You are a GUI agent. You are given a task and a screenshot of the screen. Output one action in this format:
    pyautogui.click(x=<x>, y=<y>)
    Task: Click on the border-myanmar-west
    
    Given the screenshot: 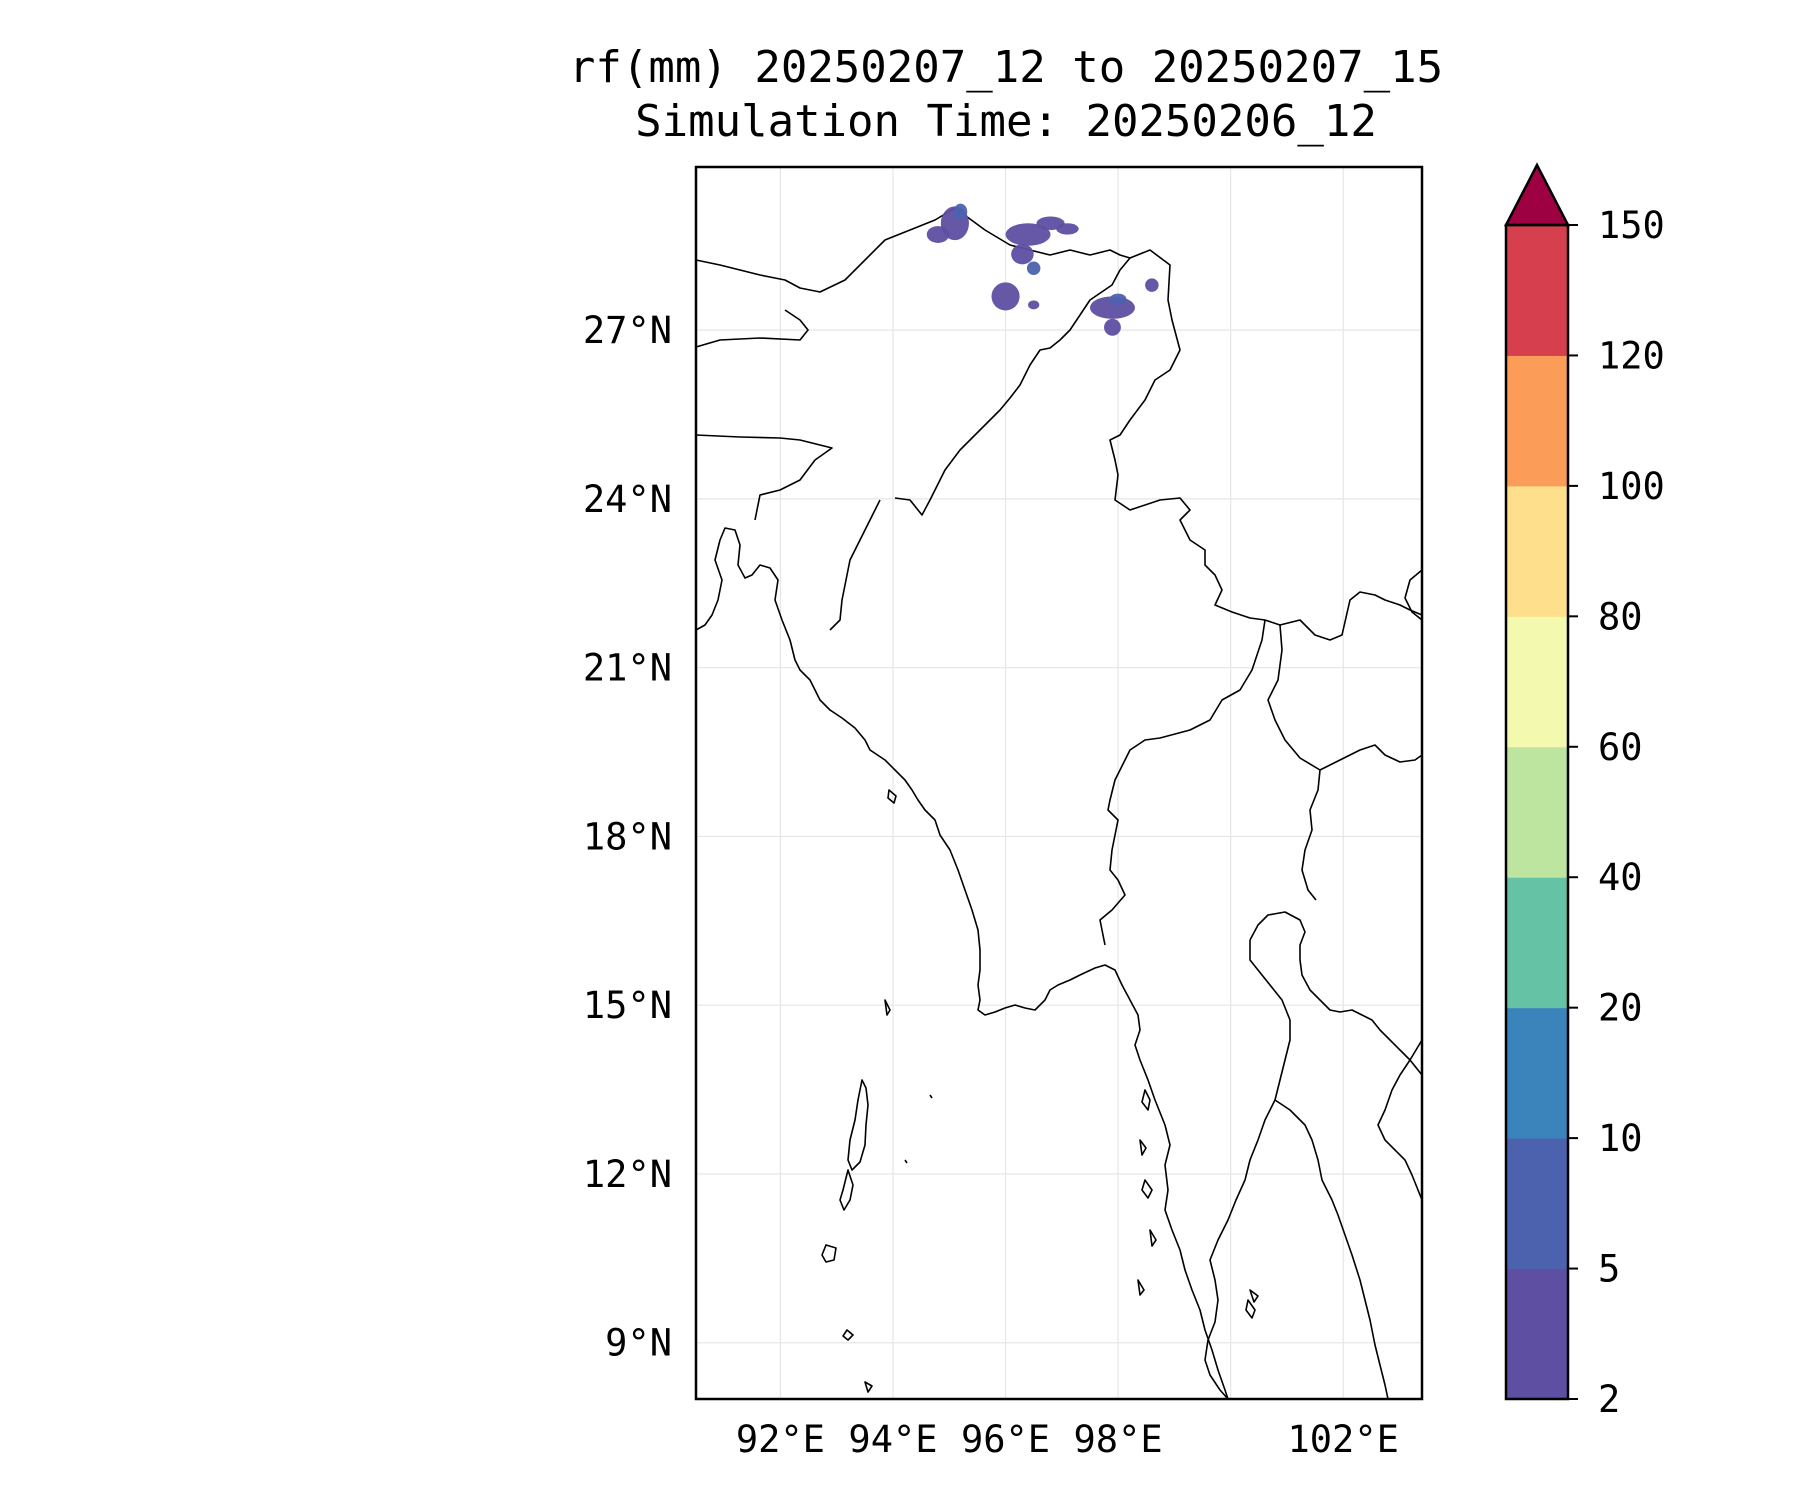 What is the action you would take?
    pyautogui.click(x=855, y=565)
    